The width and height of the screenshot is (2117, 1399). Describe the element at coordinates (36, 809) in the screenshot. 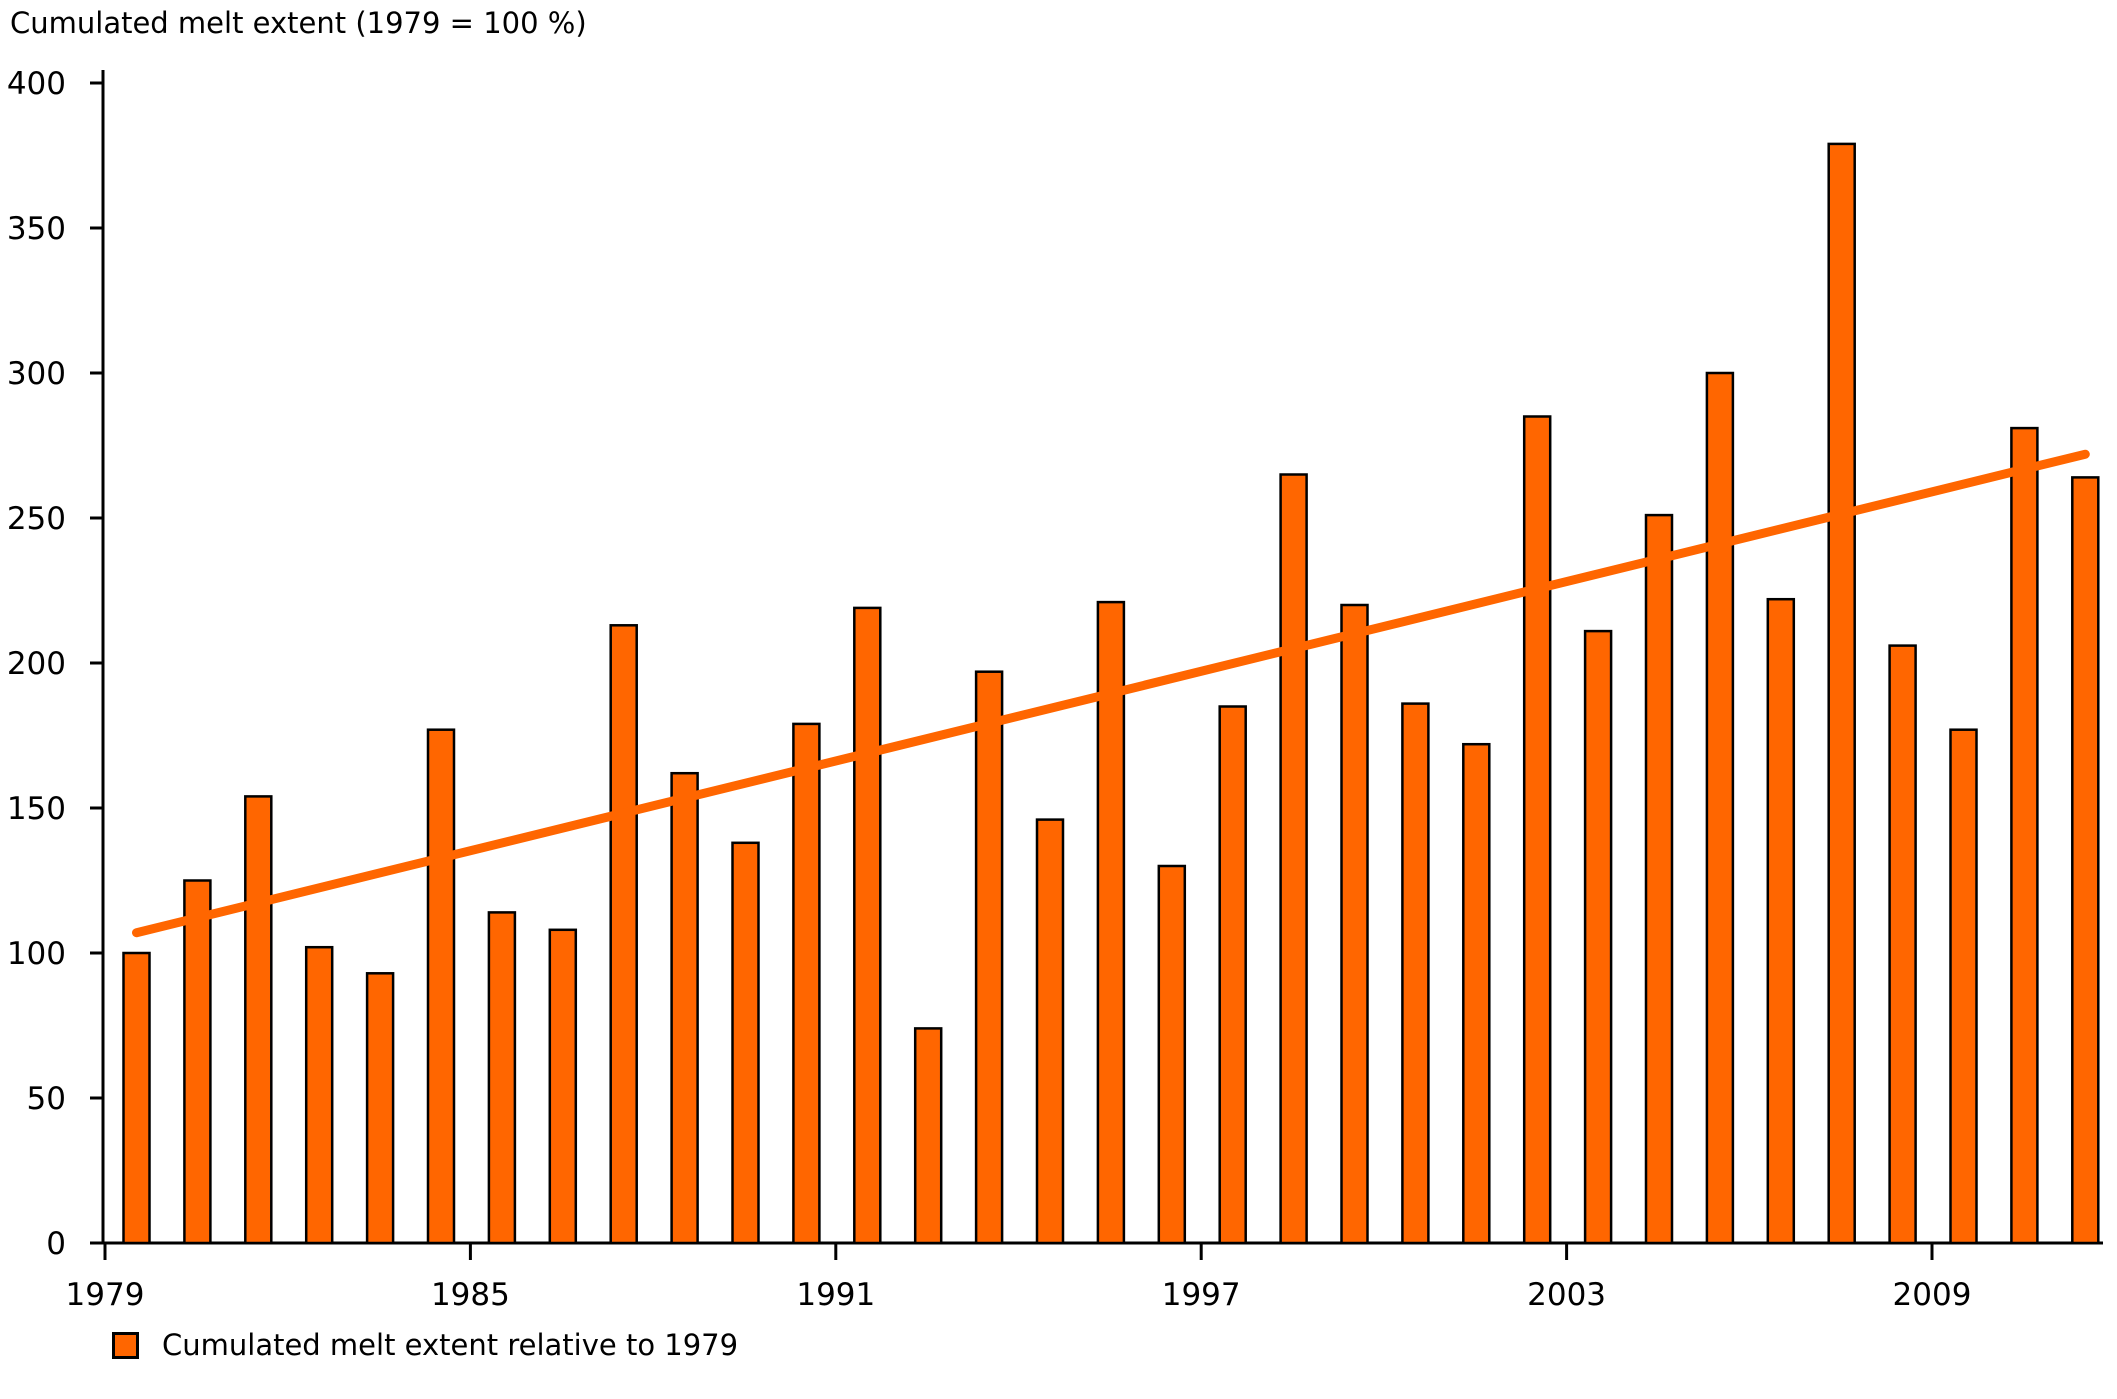

I see `y-axis-tick-label: 150` at that location.